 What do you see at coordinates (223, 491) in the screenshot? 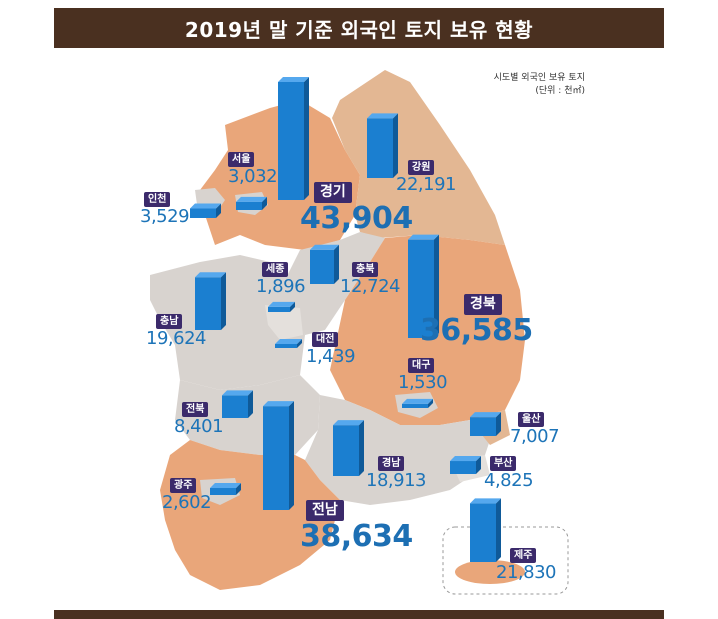
I see `bar-gwangju` at bounding box center [223, 491].